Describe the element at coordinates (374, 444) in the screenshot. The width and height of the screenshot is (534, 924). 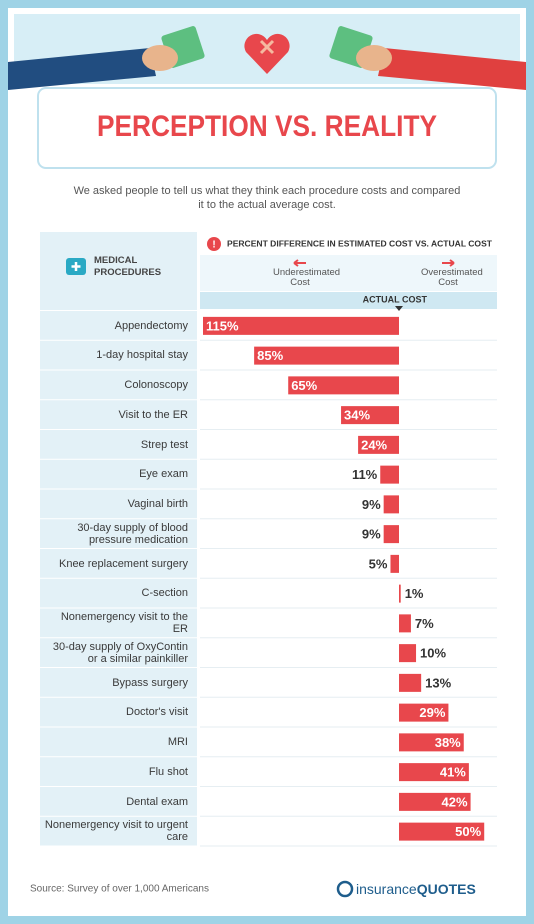
I see `value-label: 24%` at that location.